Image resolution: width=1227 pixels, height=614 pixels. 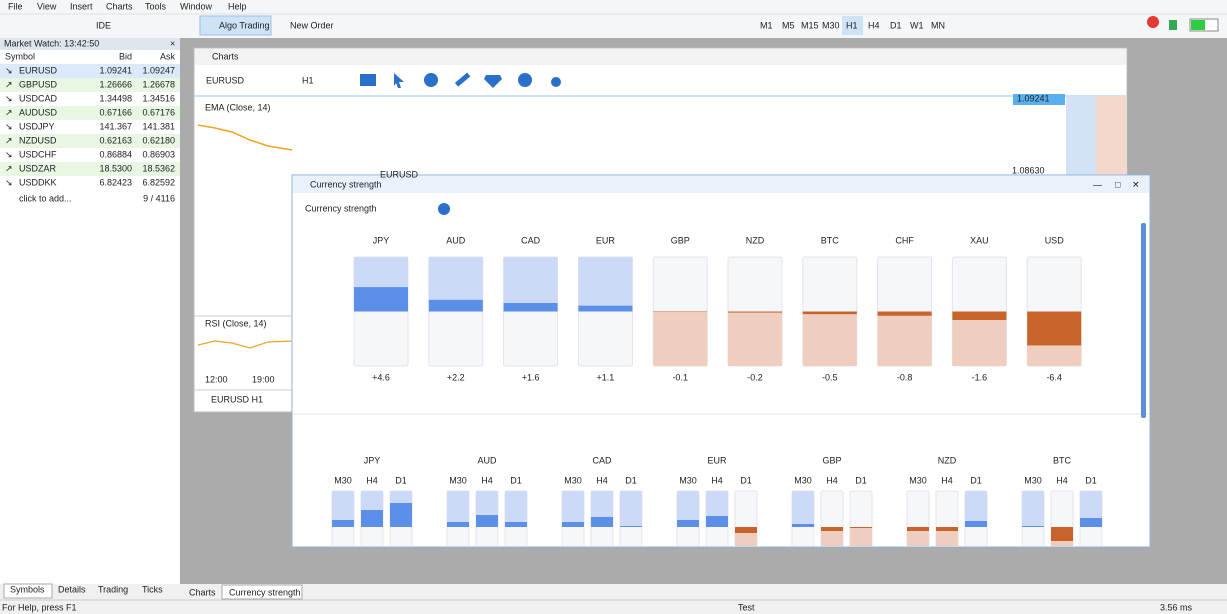 I want to click on indicator-label: RSI (Close, 14), so click(x=236, y=323).